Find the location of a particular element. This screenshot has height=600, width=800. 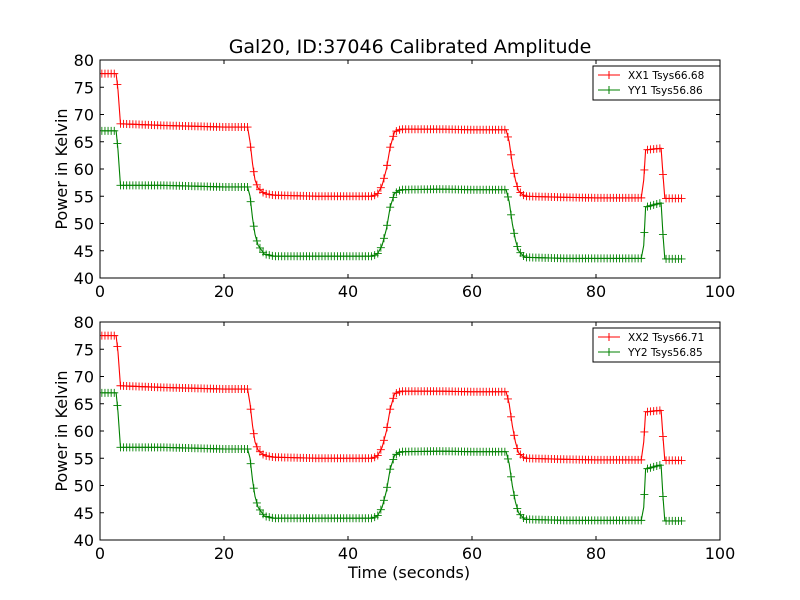

legend-marker-xx1 is located at coordinates (609, 75).